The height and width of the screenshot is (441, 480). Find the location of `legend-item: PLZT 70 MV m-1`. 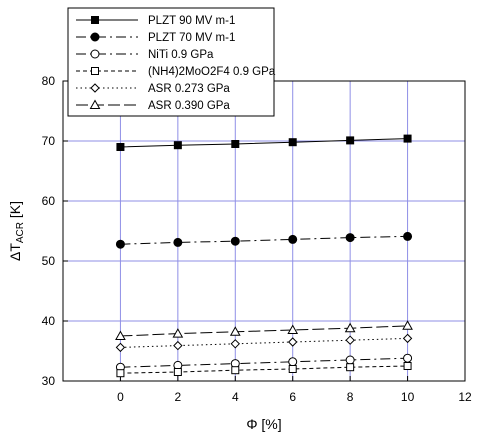

legend-item: PLZT 70 MV m-1 is located at coordinates (155, 38).